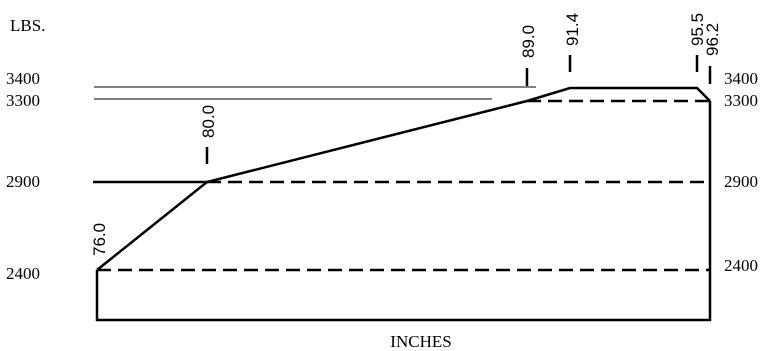  Describe the element at coordinates (741, 265) in the screenshot. I see `right-tick-label-2400: 2400` at that location.